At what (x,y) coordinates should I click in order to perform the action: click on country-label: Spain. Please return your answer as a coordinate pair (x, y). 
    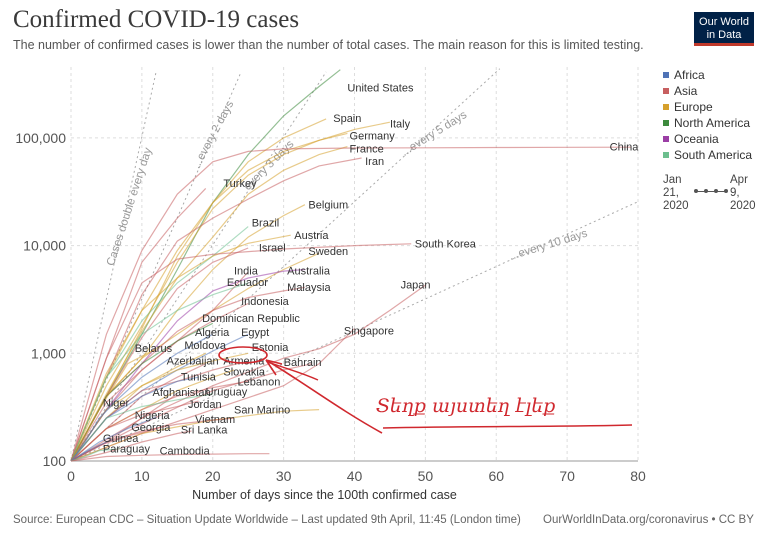
    Looking at the image, I should click on (347, 119).